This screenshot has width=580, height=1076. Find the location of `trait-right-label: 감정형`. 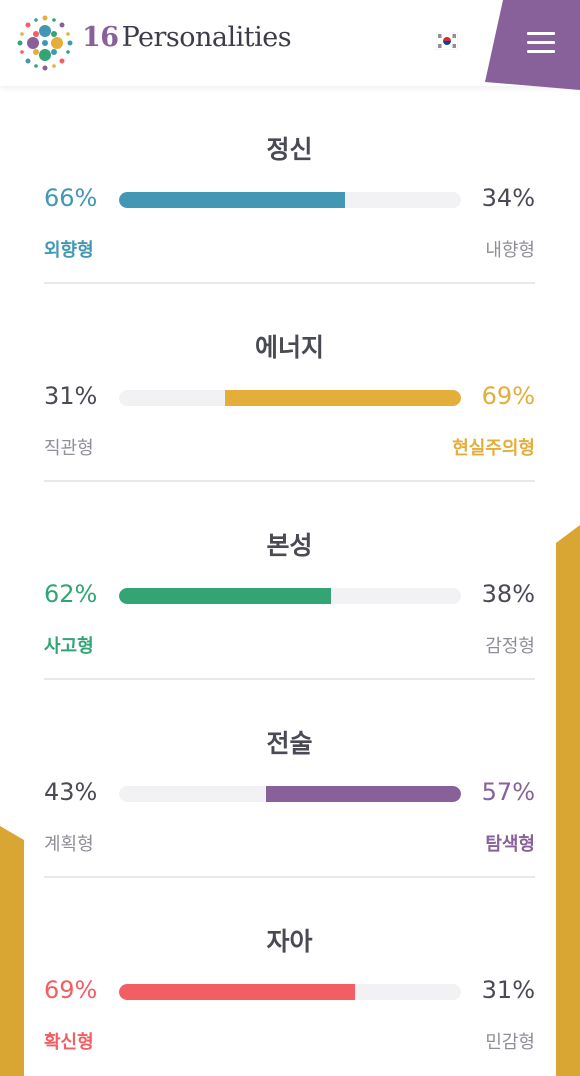

trait-right-label: 감정형 is located at coordinates (510, 646).